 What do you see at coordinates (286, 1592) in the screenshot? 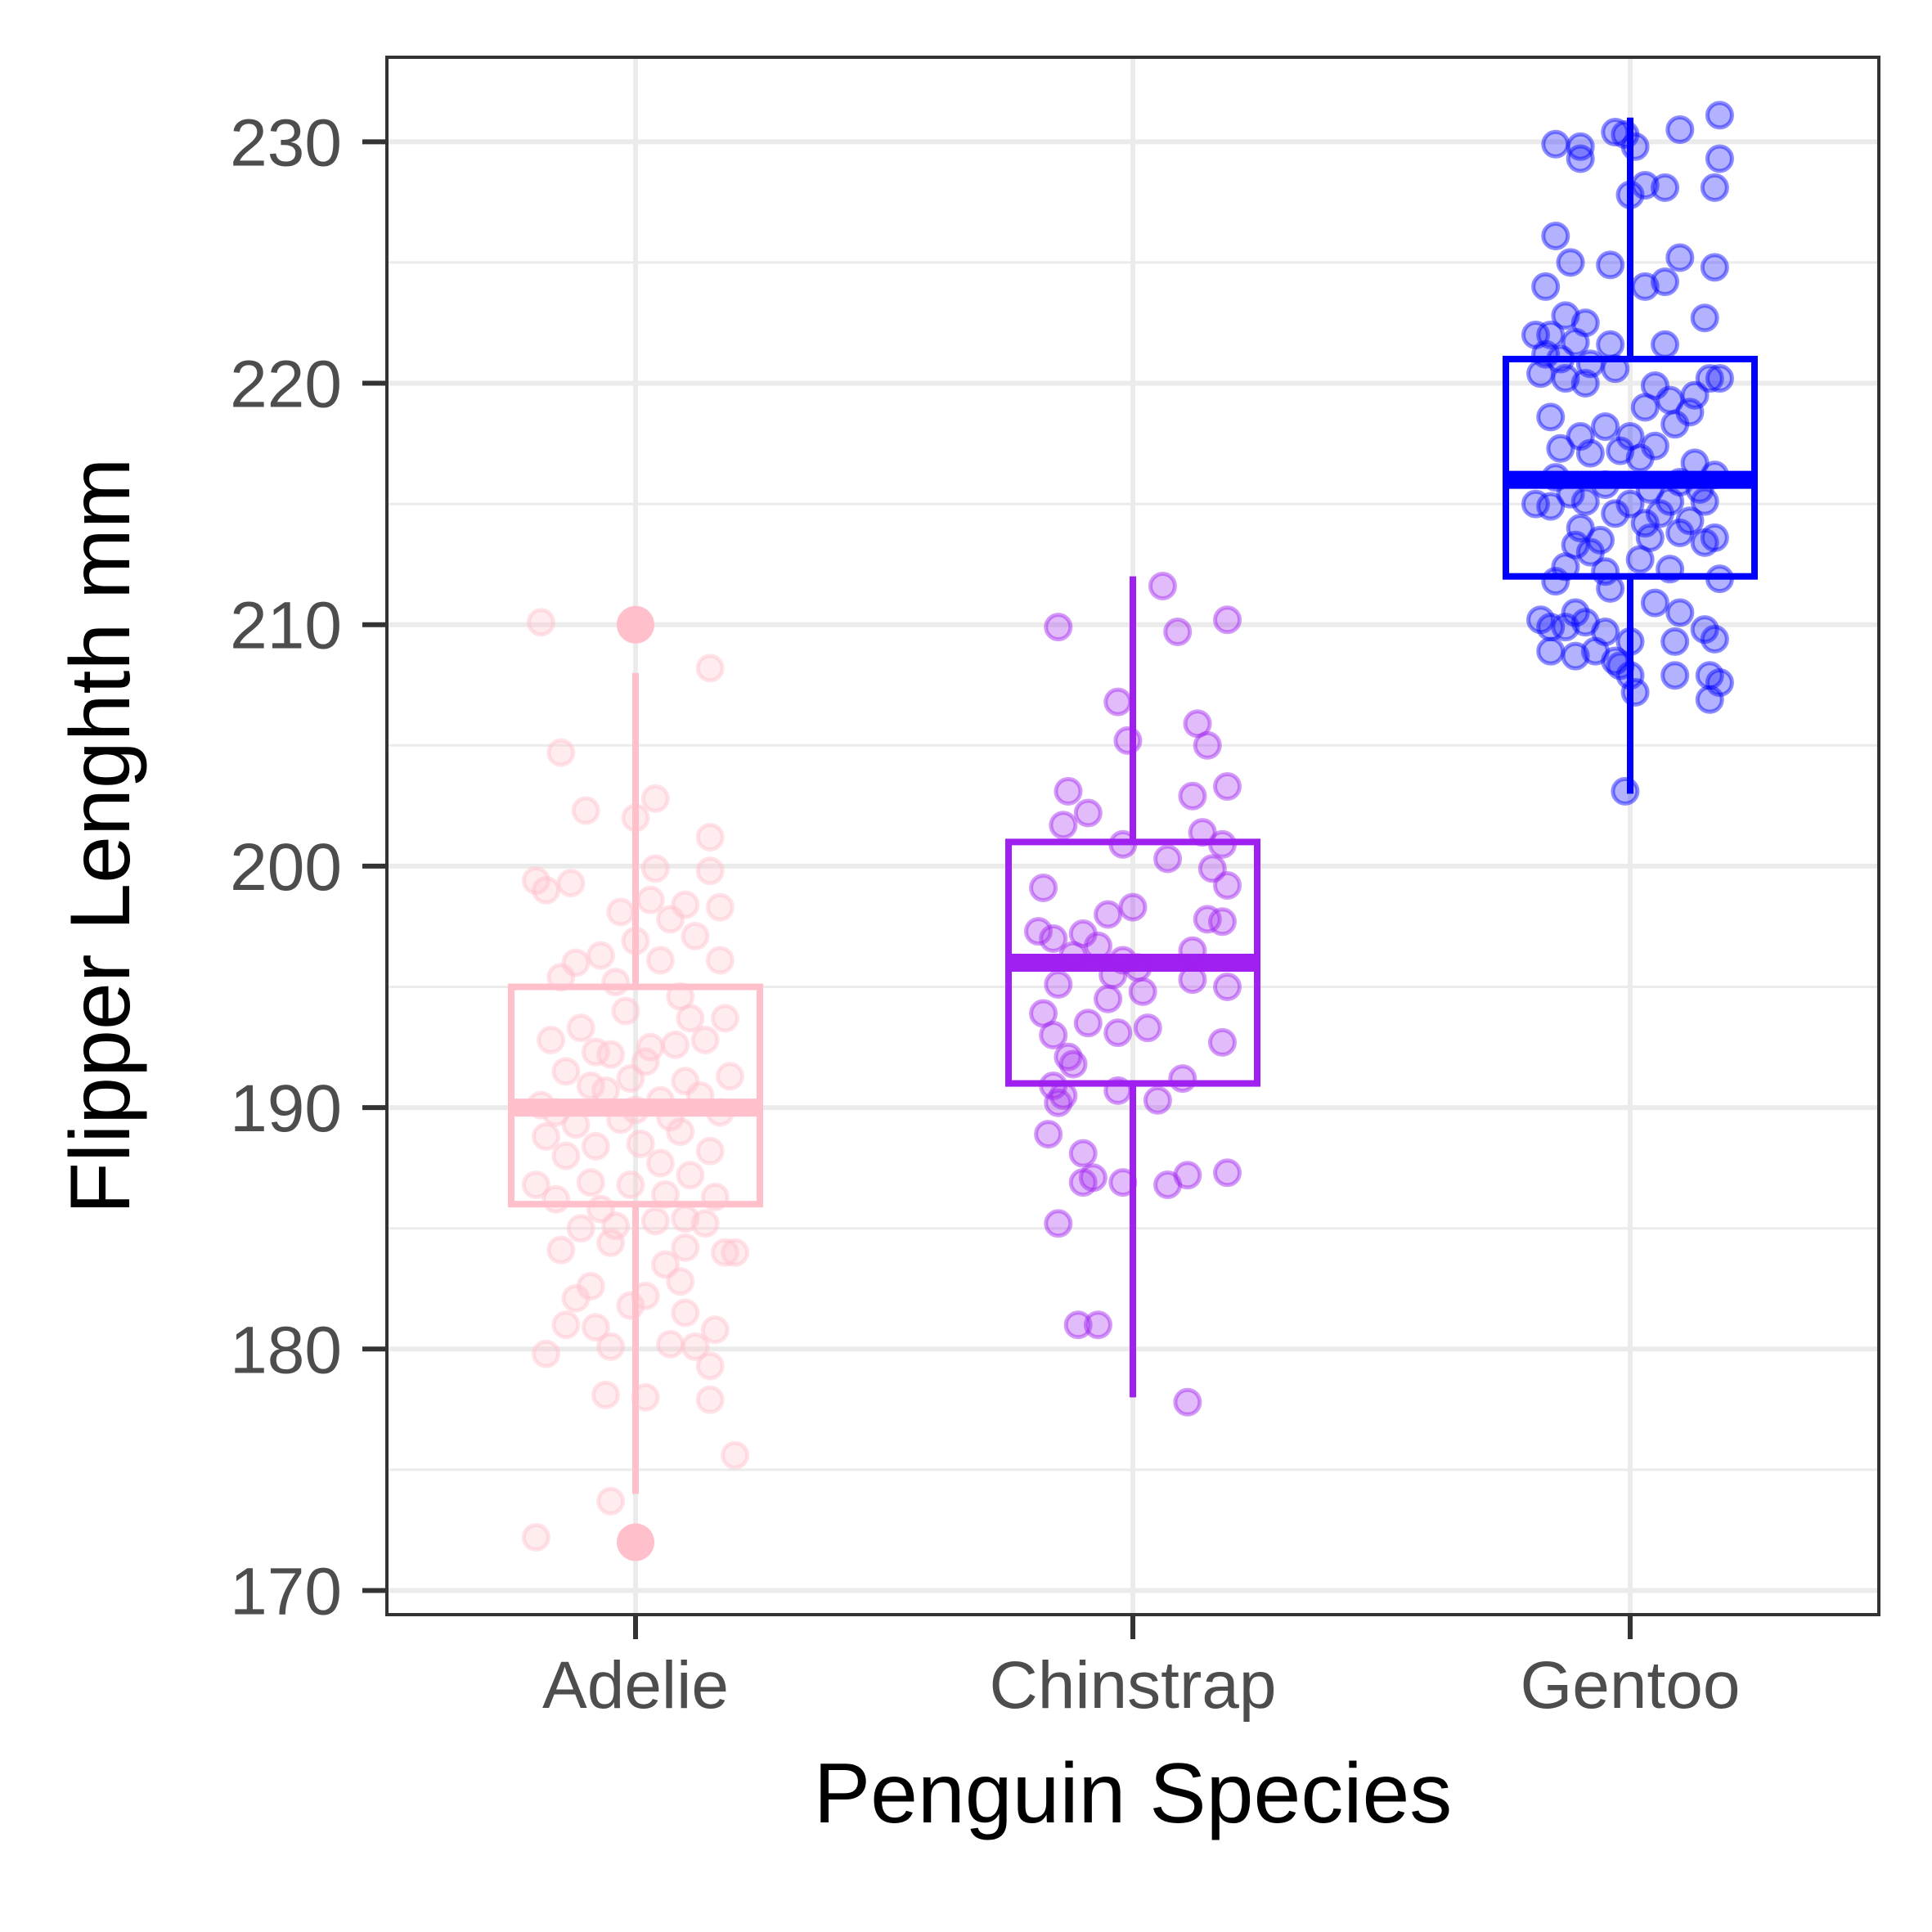
I see `y-tick-label: 170` at bounding box center [286, 1592].